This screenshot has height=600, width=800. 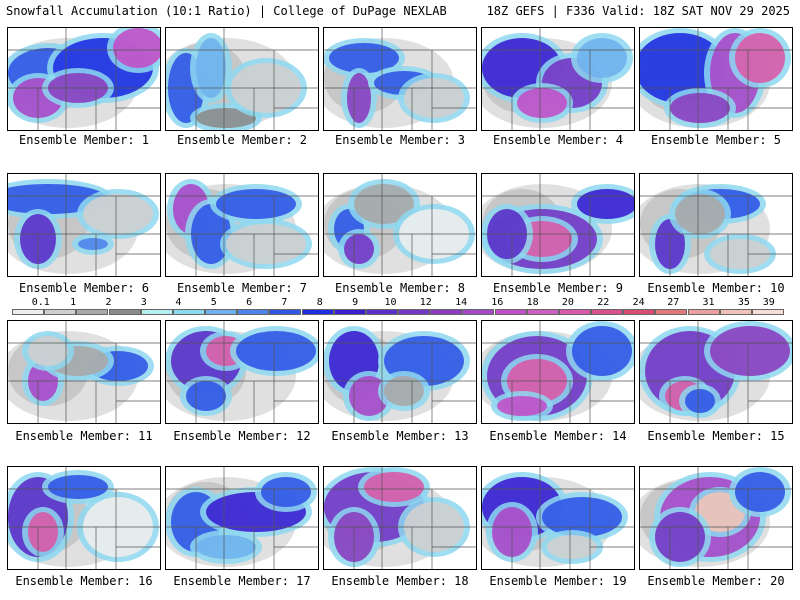 What do you see at coordinates (242, 288) in the screenshot?
I see `ensemble-member-label: Ensemble Member: 7` at bounding box center [242, 288].